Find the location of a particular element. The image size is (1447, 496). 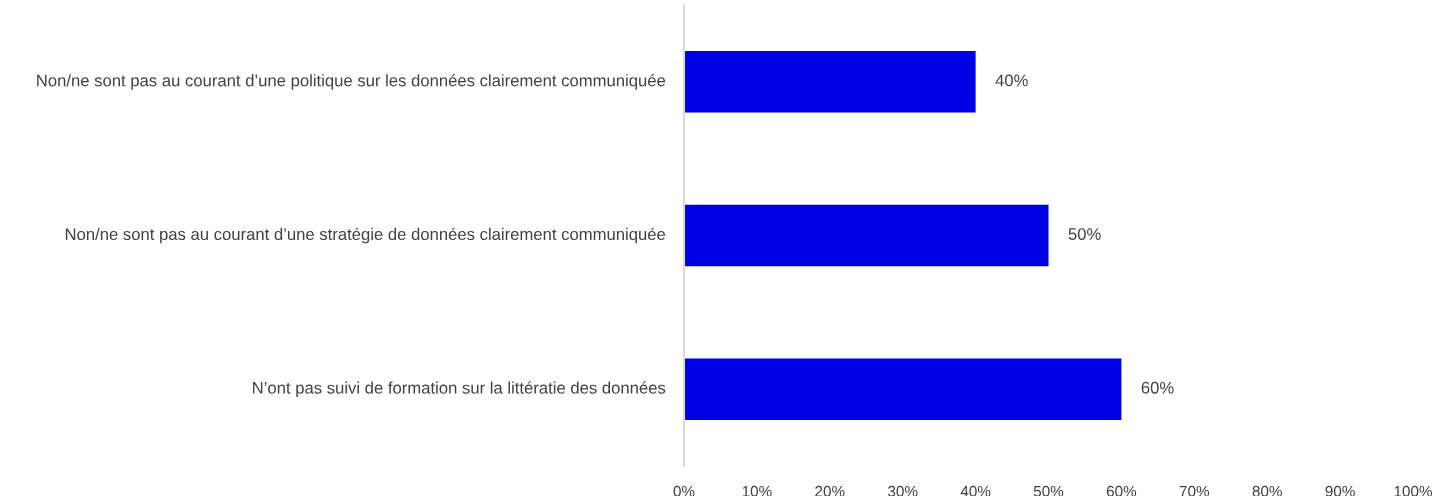

x-tick-label: 10% is located at coordinates (757, 490).